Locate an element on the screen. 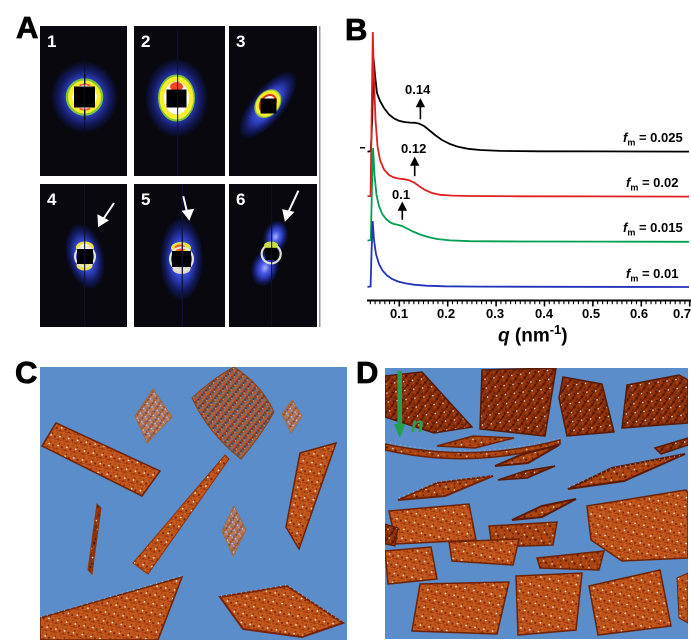  svg-text: 2 is located at coordinates (145, 41).